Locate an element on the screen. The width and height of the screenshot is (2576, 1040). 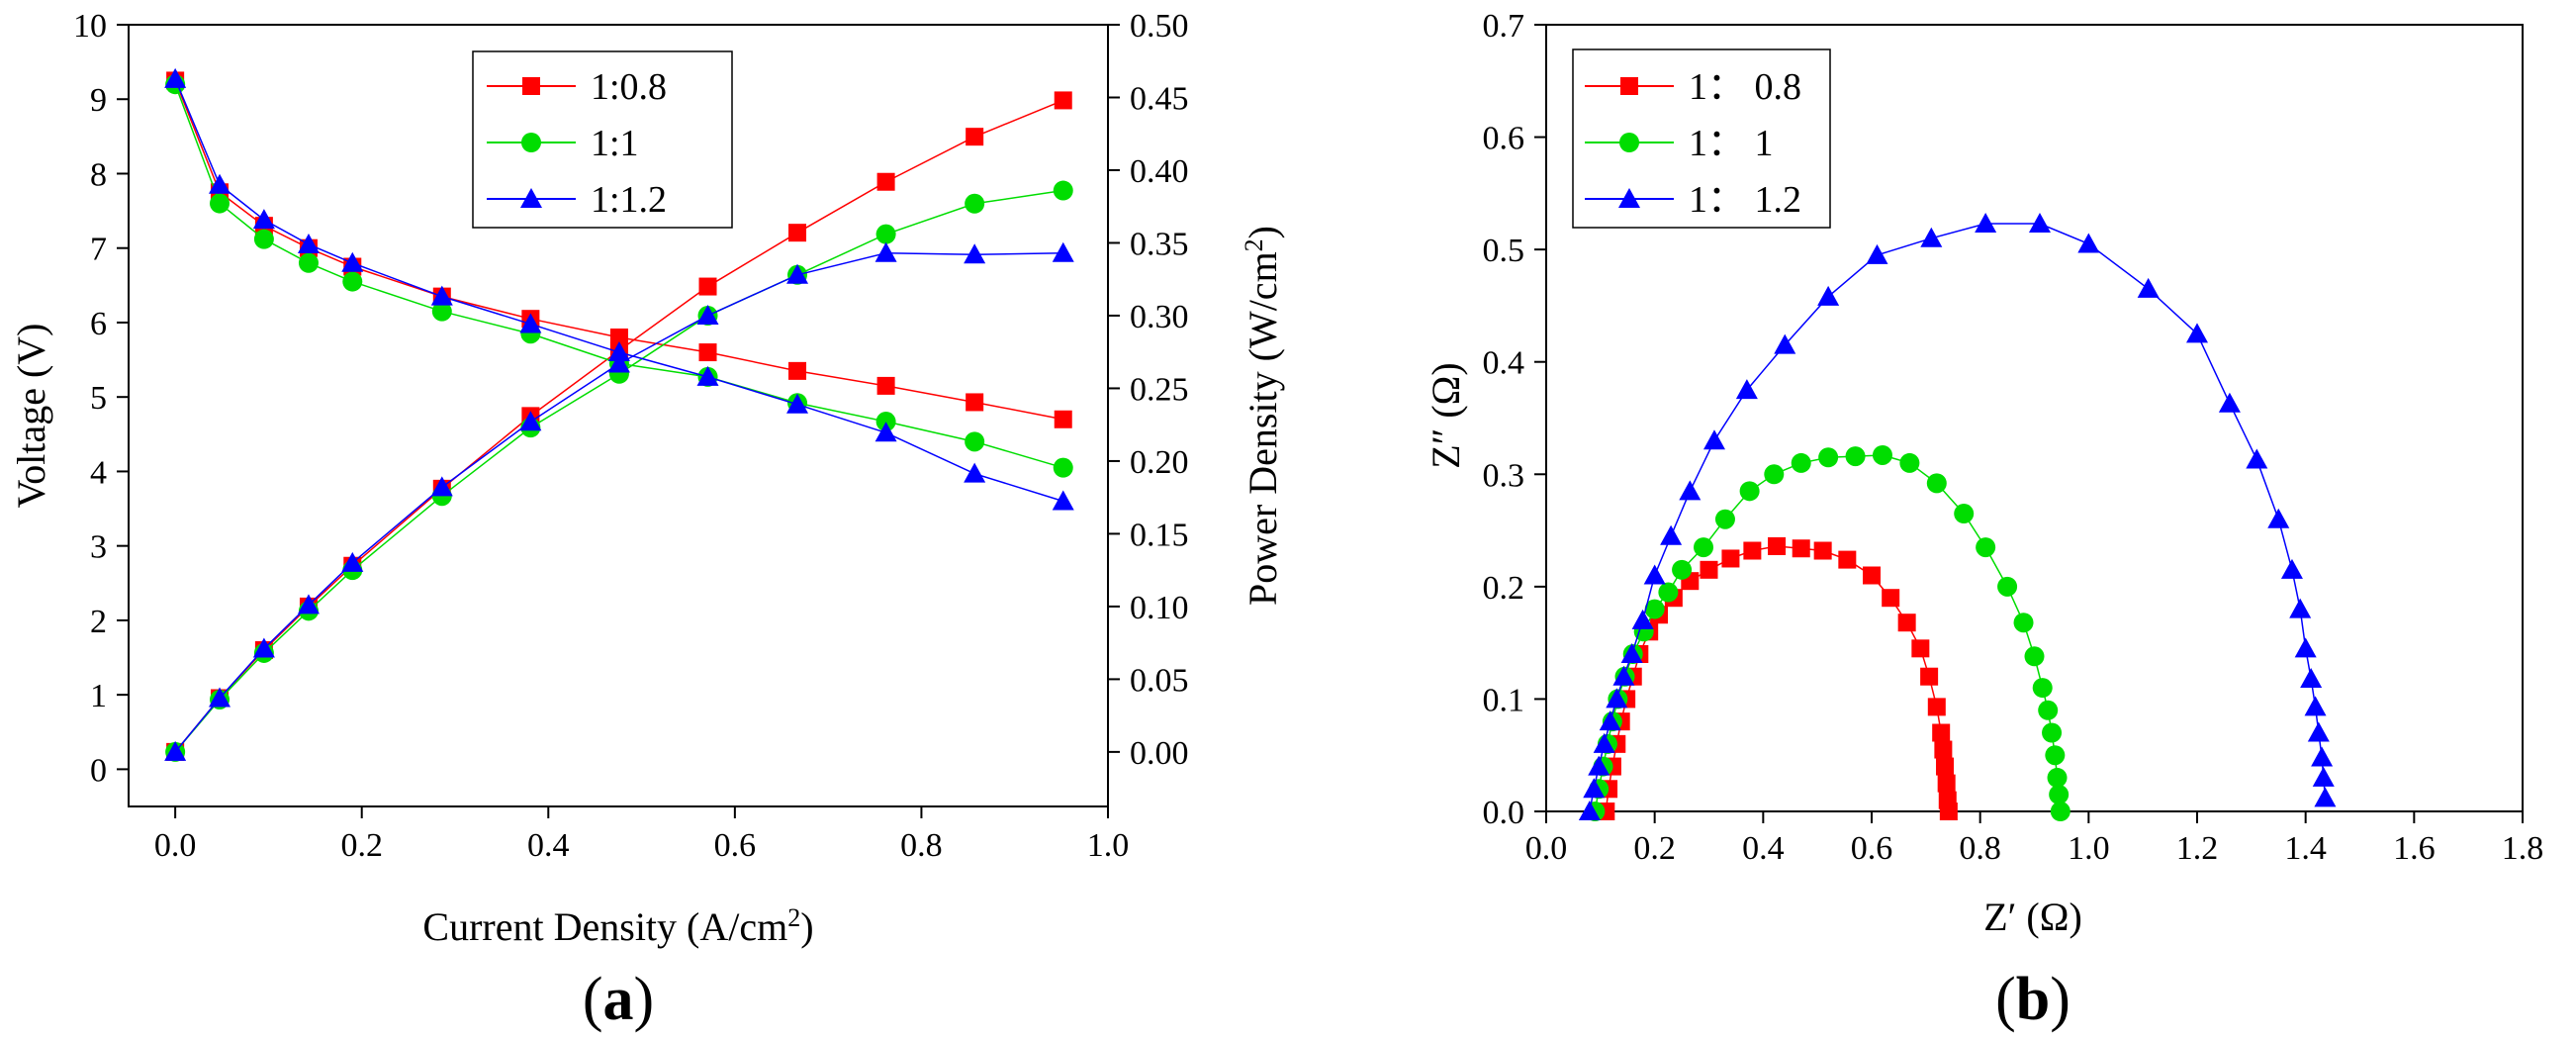
tick-label: 1.6 is located at coordinates (2414, 848).